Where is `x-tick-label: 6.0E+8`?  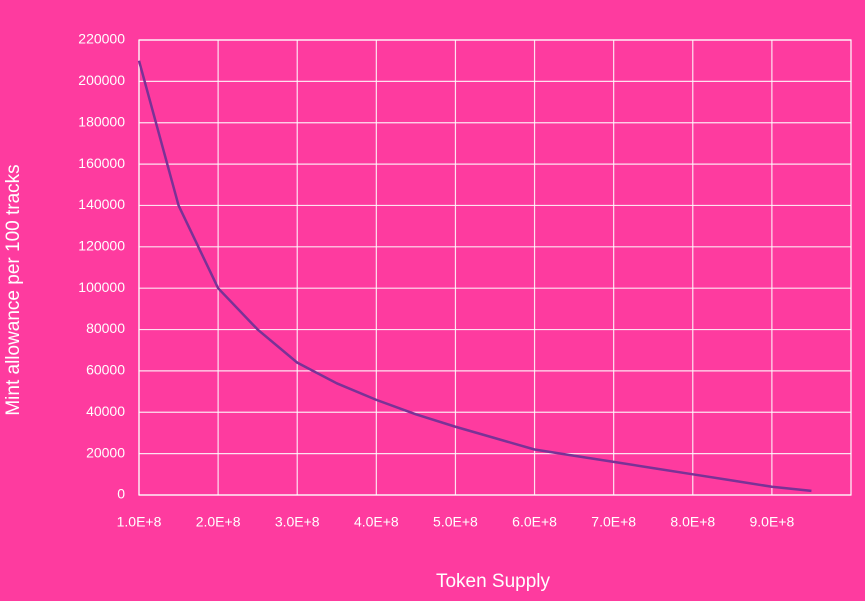
x-tick-label: 6.0E+8 is located at coordinates (534, 522).